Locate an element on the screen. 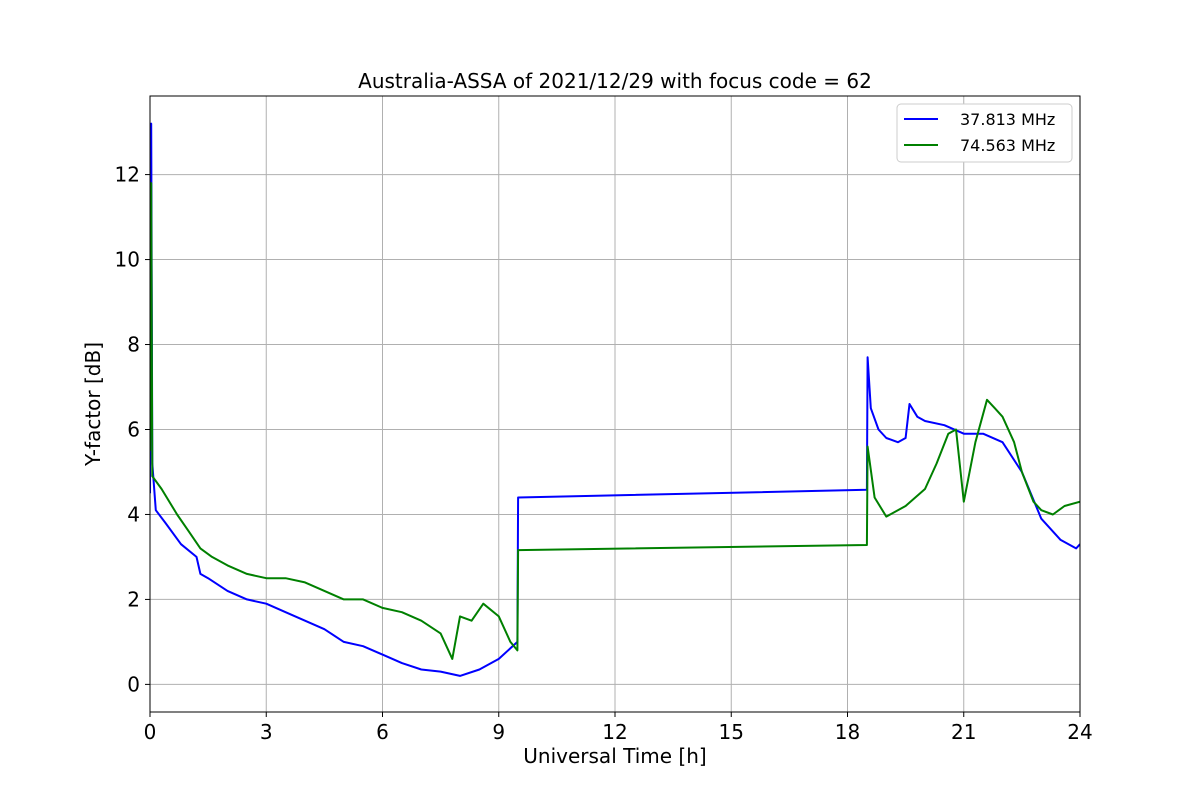 The width and height of the screenshot is (1200, 800). x-tick-label: 0 is located at coordinates (150, 732).